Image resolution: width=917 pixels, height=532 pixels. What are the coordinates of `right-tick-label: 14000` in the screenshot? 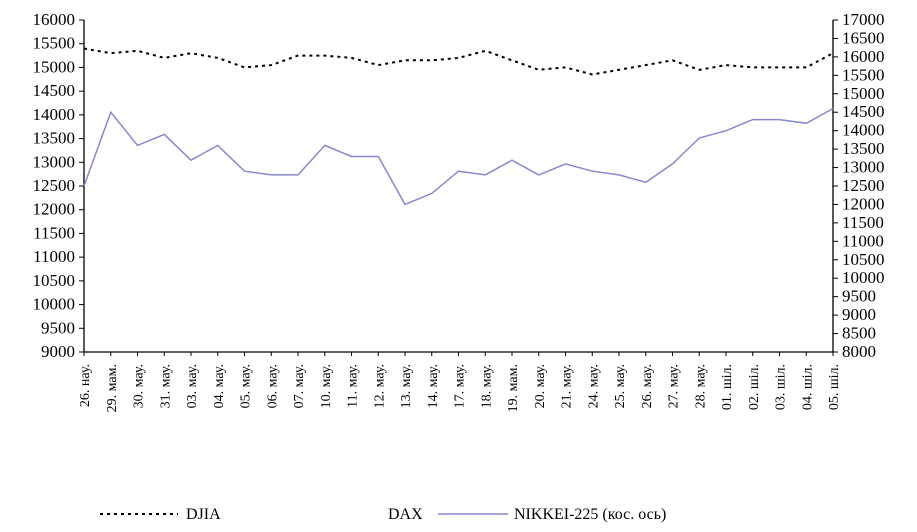 It's located at (863, 130).